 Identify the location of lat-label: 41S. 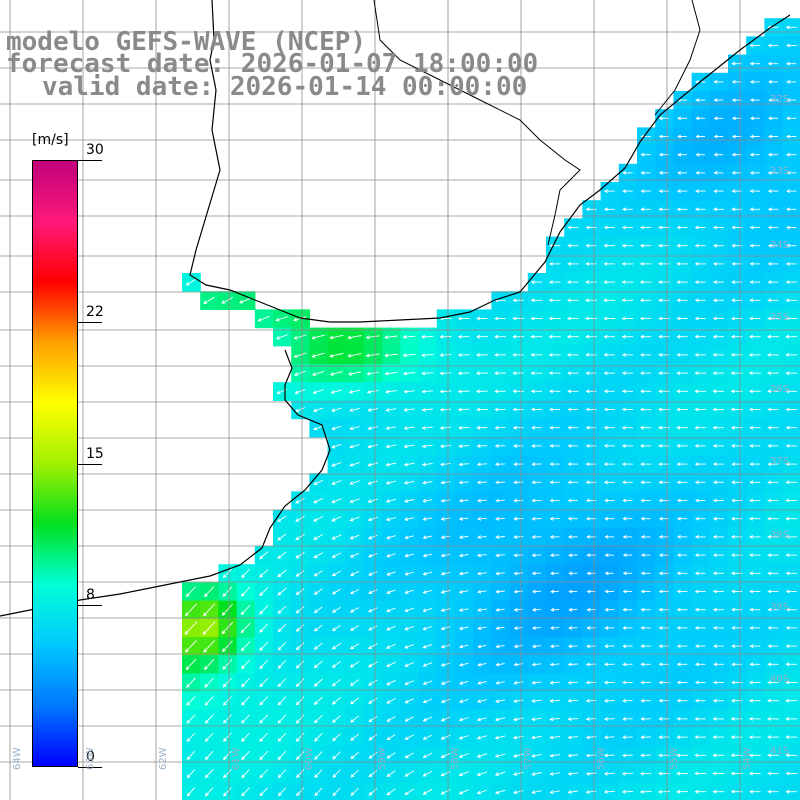
(780, 751).